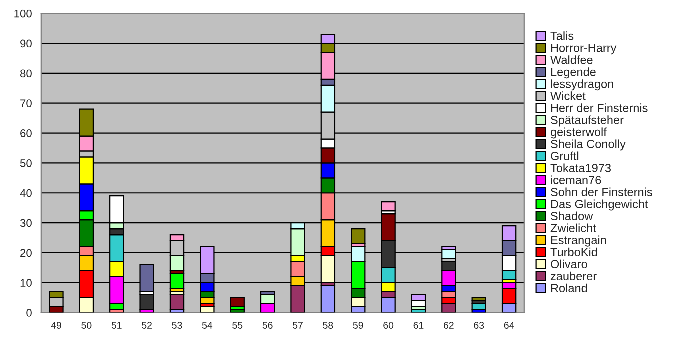 Image resolution: width=690 pixels, height=340 pixels. What do you see at coordinates (328, 325) in the screenshot?
I see `x-tick-label: 58` at bounding box center [328, 325].